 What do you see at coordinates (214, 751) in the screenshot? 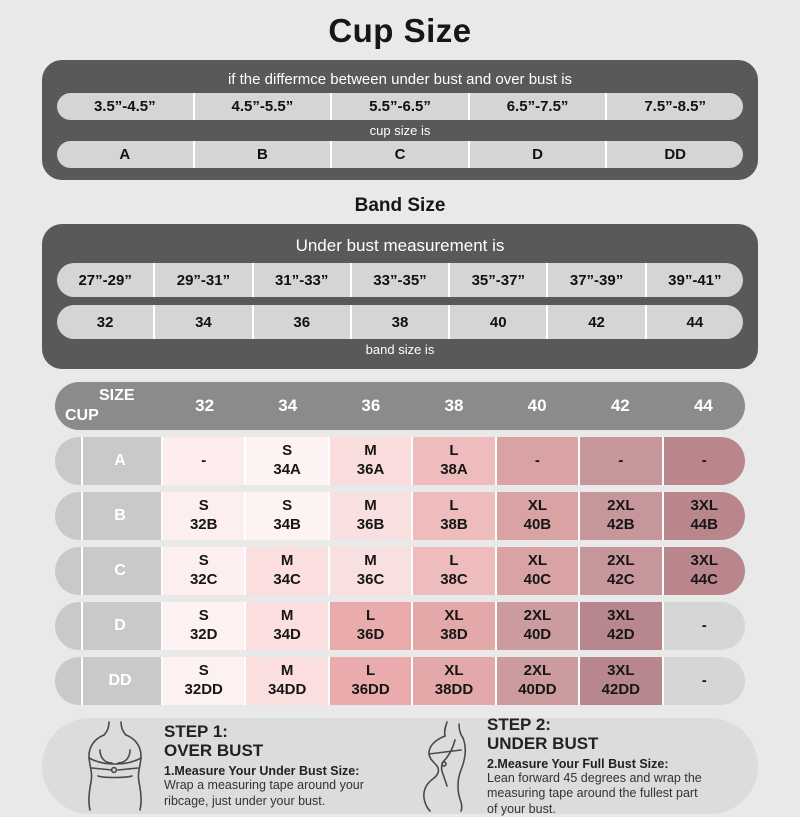
I see `step-1-name: OVER BUST` at bounding box center [214, 751].